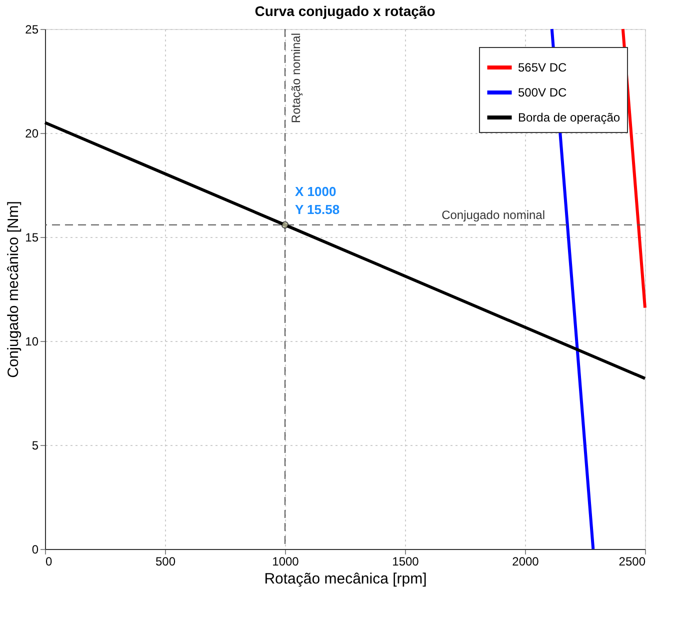 The height and width of the screenshot is (627, 696). I want to click on chart-title: Curva conjugado x rotação, so click(345, 11).